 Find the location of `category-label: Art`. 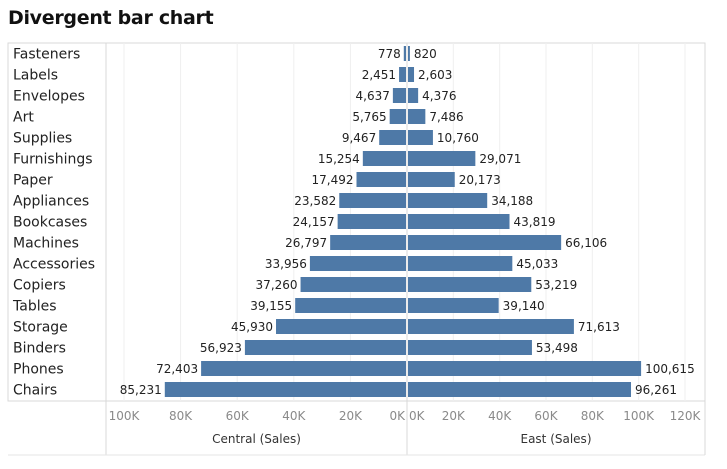

category-label: Art is located at coordinates (23, 118).